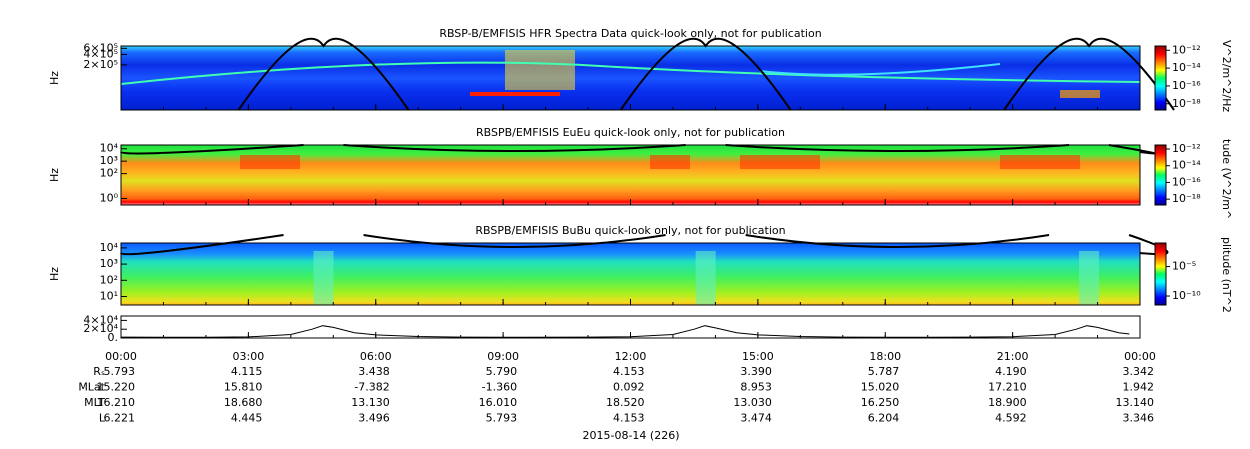  Describe the element at coordinates (370, 402) in the screenshot. I see `ephemeris-value: 13.130` at that location.